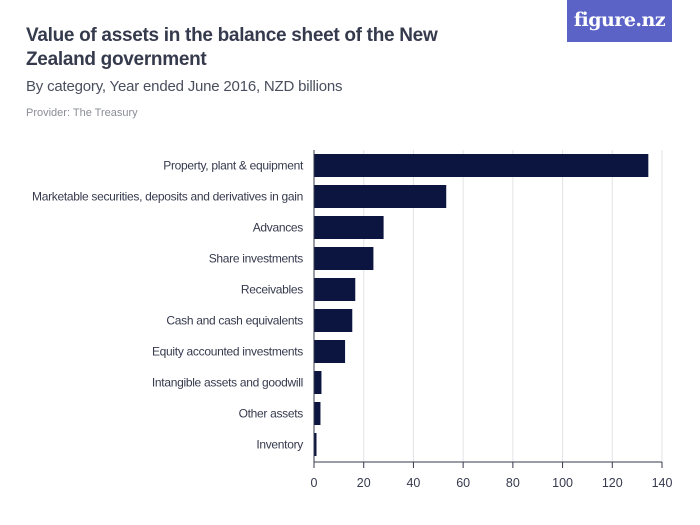 The height and width of the screenshot is (525, 700). I want to click on x-tick-label: 120, so click(612, 483).